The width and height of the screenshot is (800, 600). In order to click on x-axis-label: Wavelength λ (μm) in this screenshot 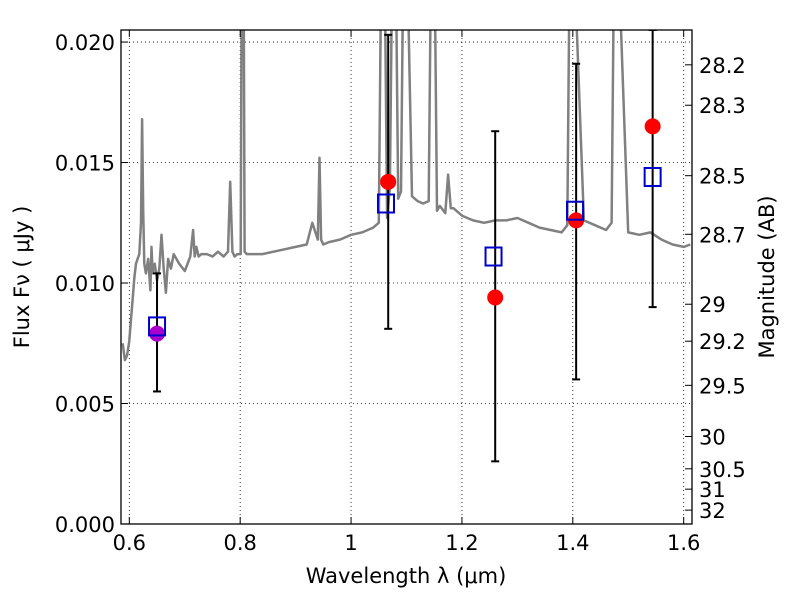, I will do `click(406, 576)`.